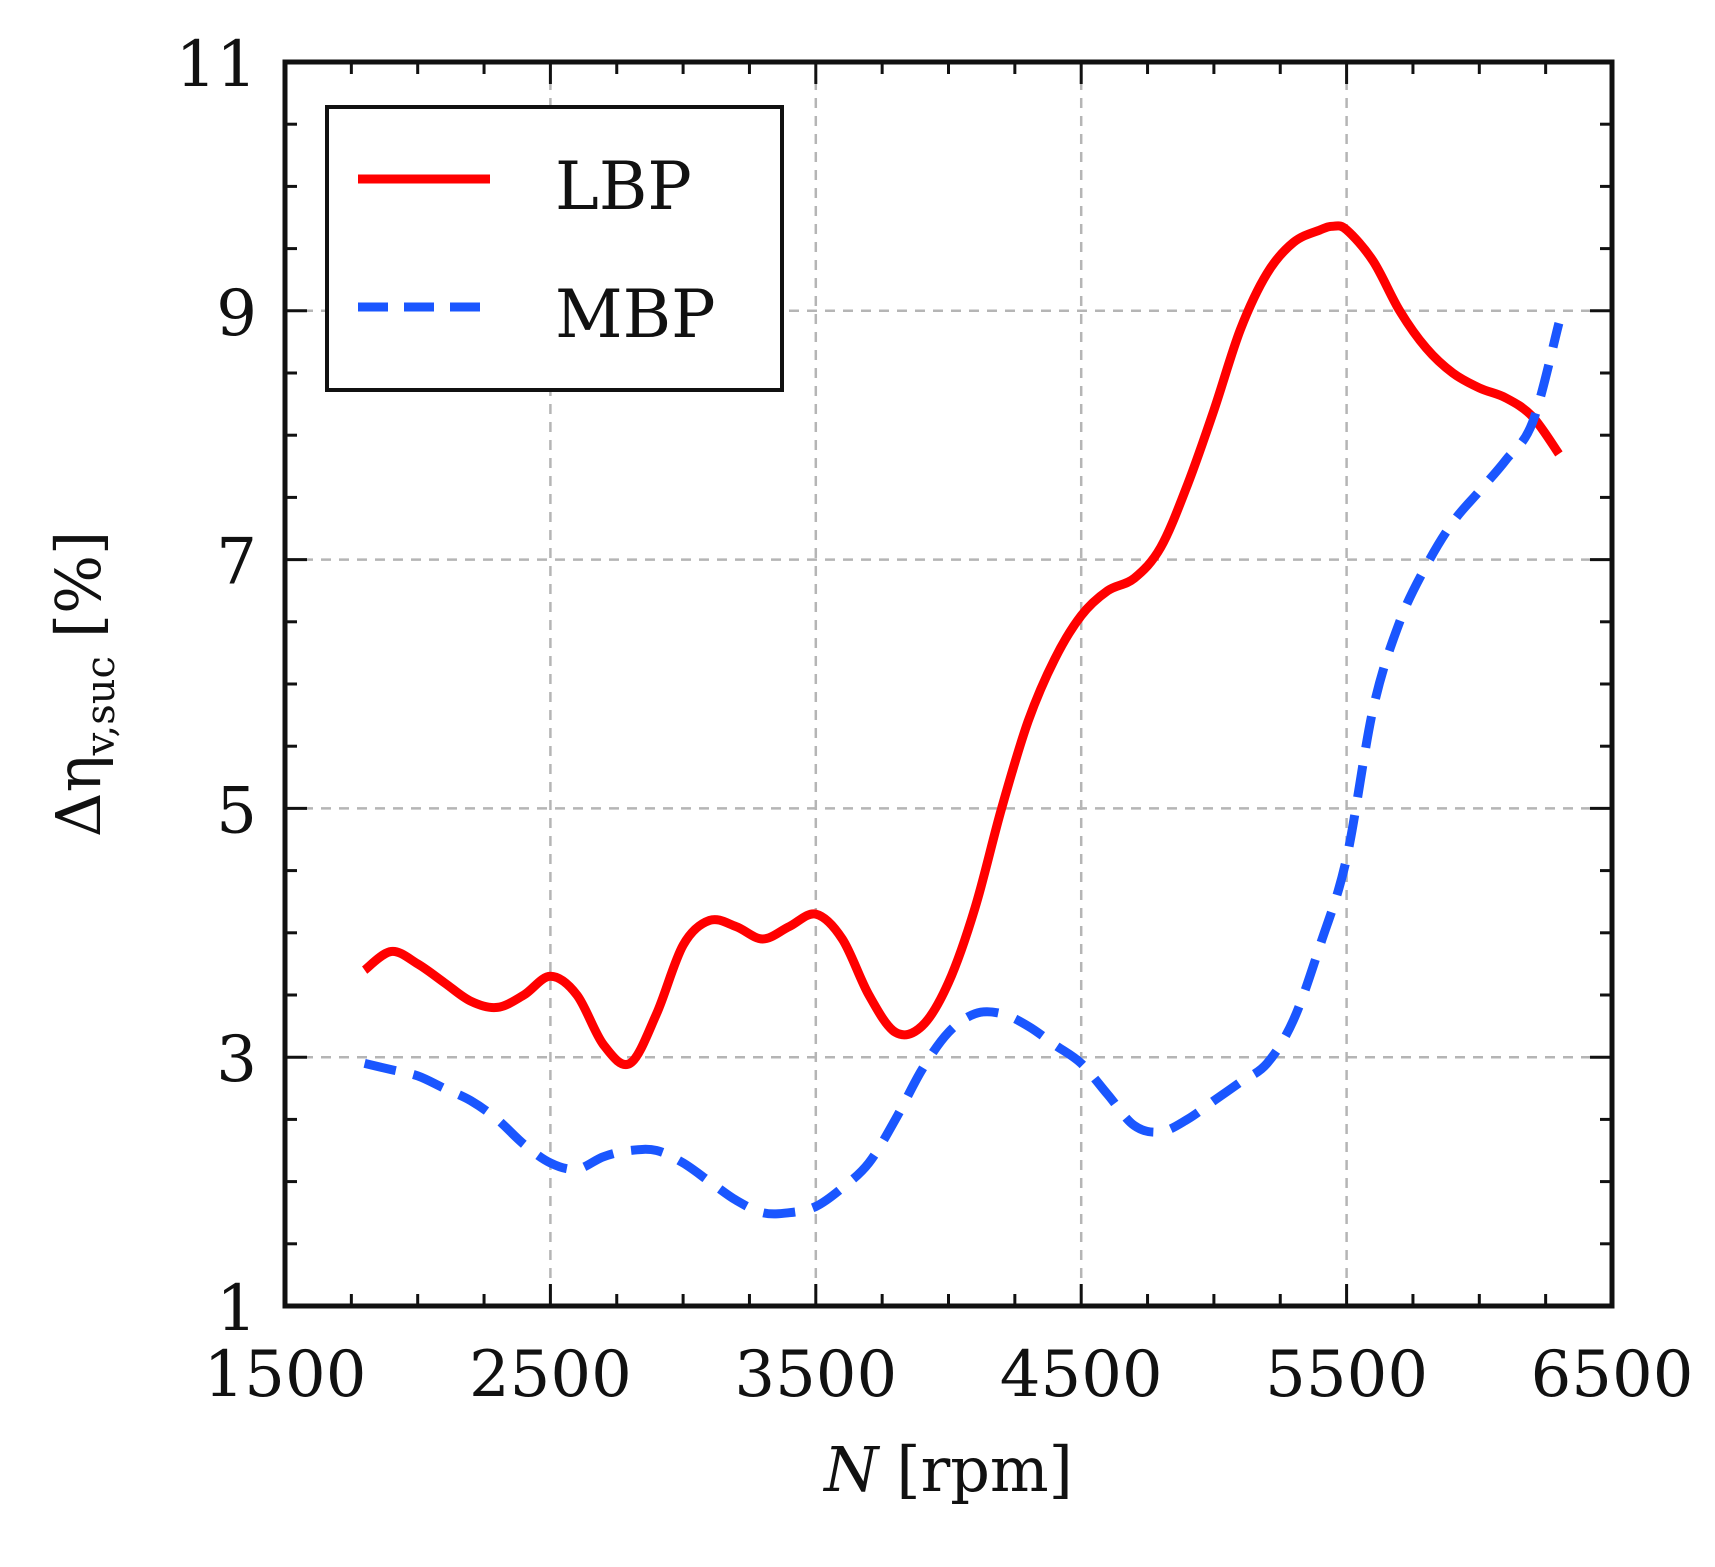 This screenshot has height=1567, width=1715. Describe the element at coordinates (236, 1309) in the screenshot. I see `y-tick-label: 1` at that location.